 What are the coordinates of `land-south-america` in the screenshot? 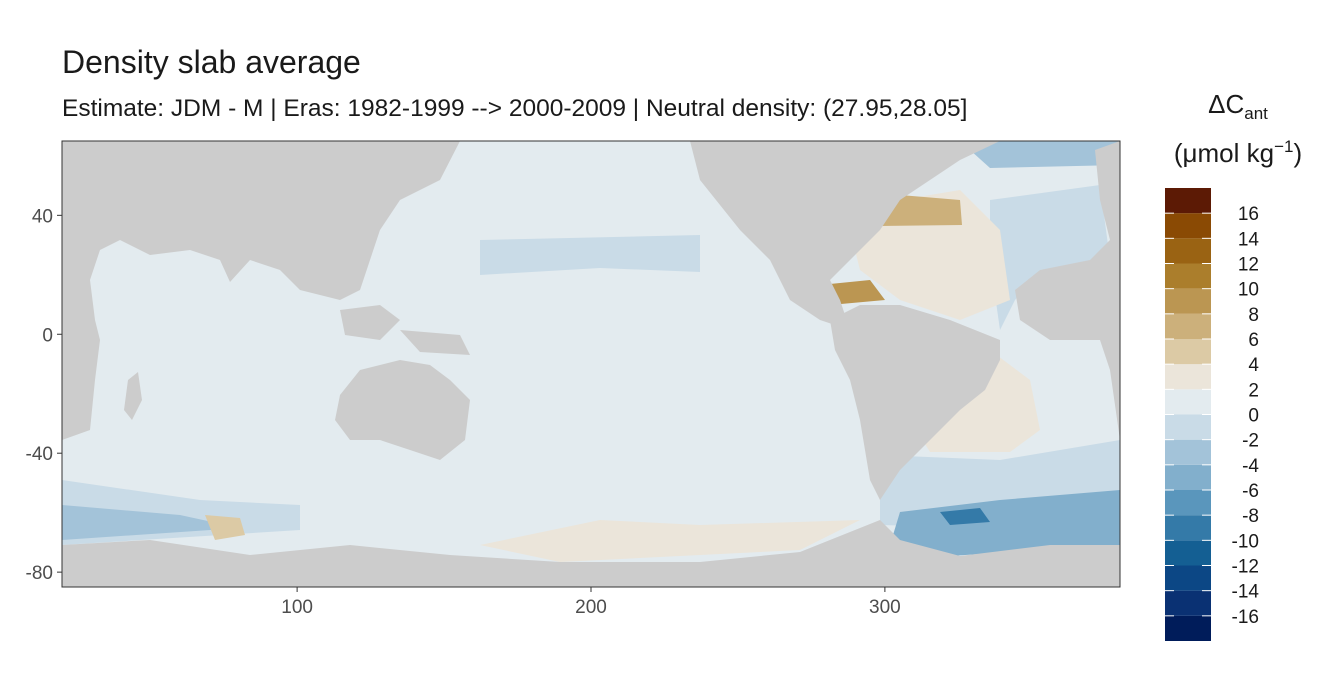 It's located at (915, 402).